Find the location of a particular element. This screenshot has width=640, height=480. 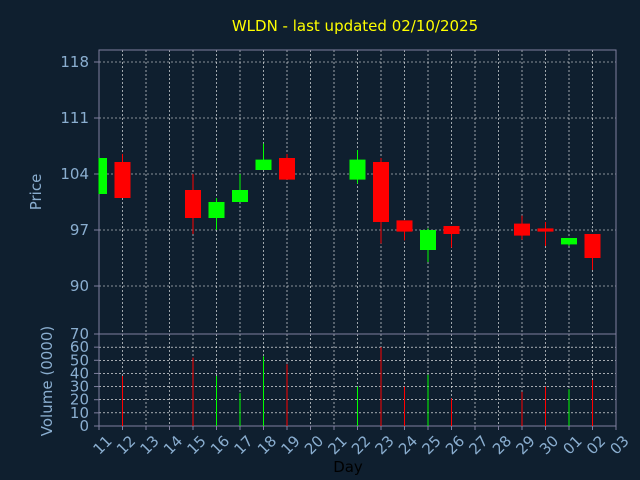

x-tick-label: 19 is located at coordinates (291, 445).